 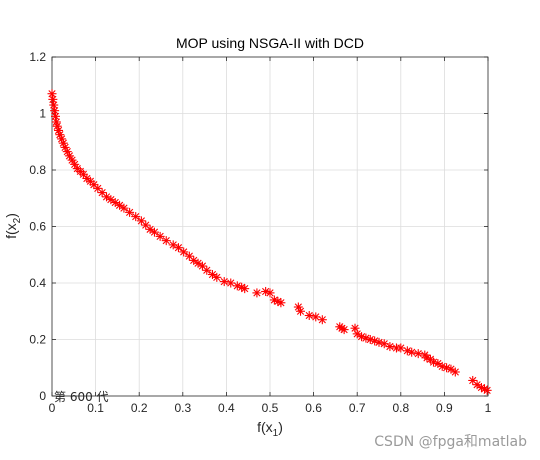 What do you see at coordinates (276, 433) in the screenshot?
I see `x-axis-title-sub: 1` at bounding box center [276, 433].